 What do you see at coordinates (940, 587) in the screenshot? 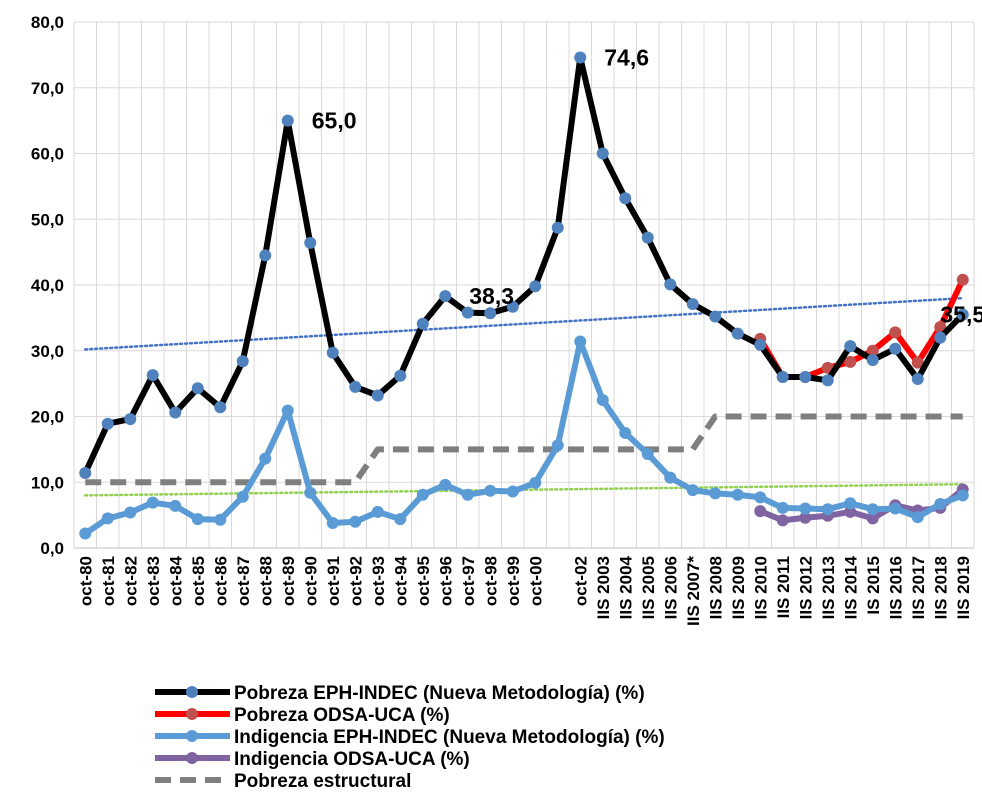
I see `x-tick-label: IIS 2018` at bounding box center [940, 587].